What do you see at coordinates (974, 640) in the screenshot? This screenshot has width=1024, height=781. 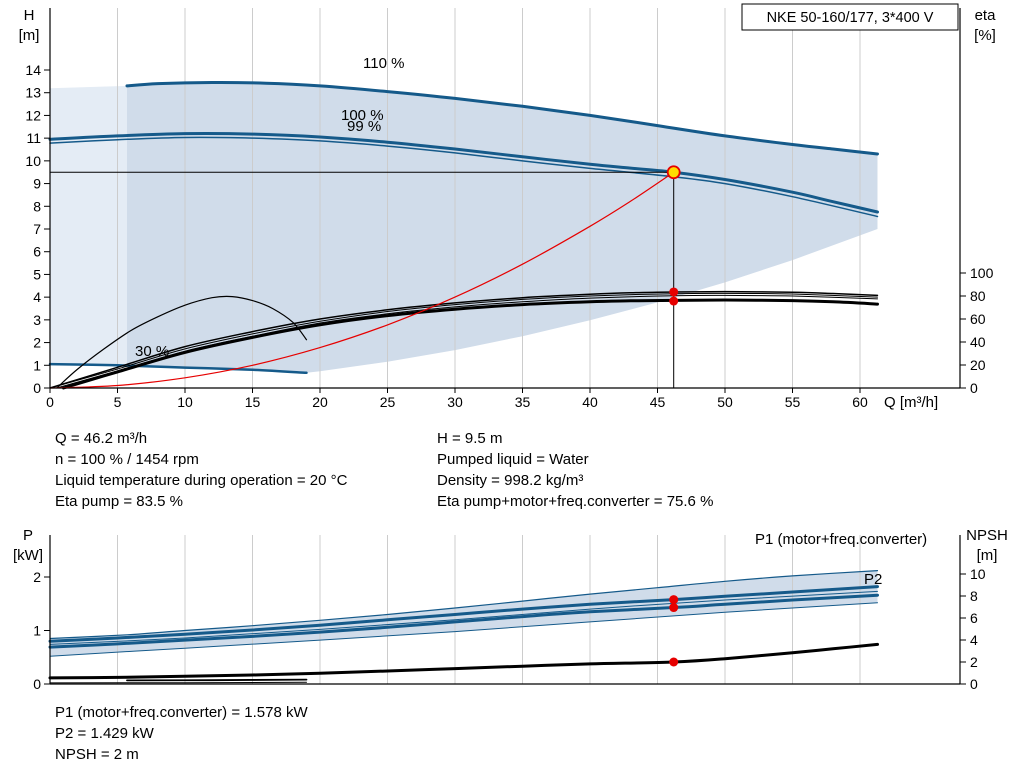 I see `right-tick-label: 4` at bounding box center [974, 640].